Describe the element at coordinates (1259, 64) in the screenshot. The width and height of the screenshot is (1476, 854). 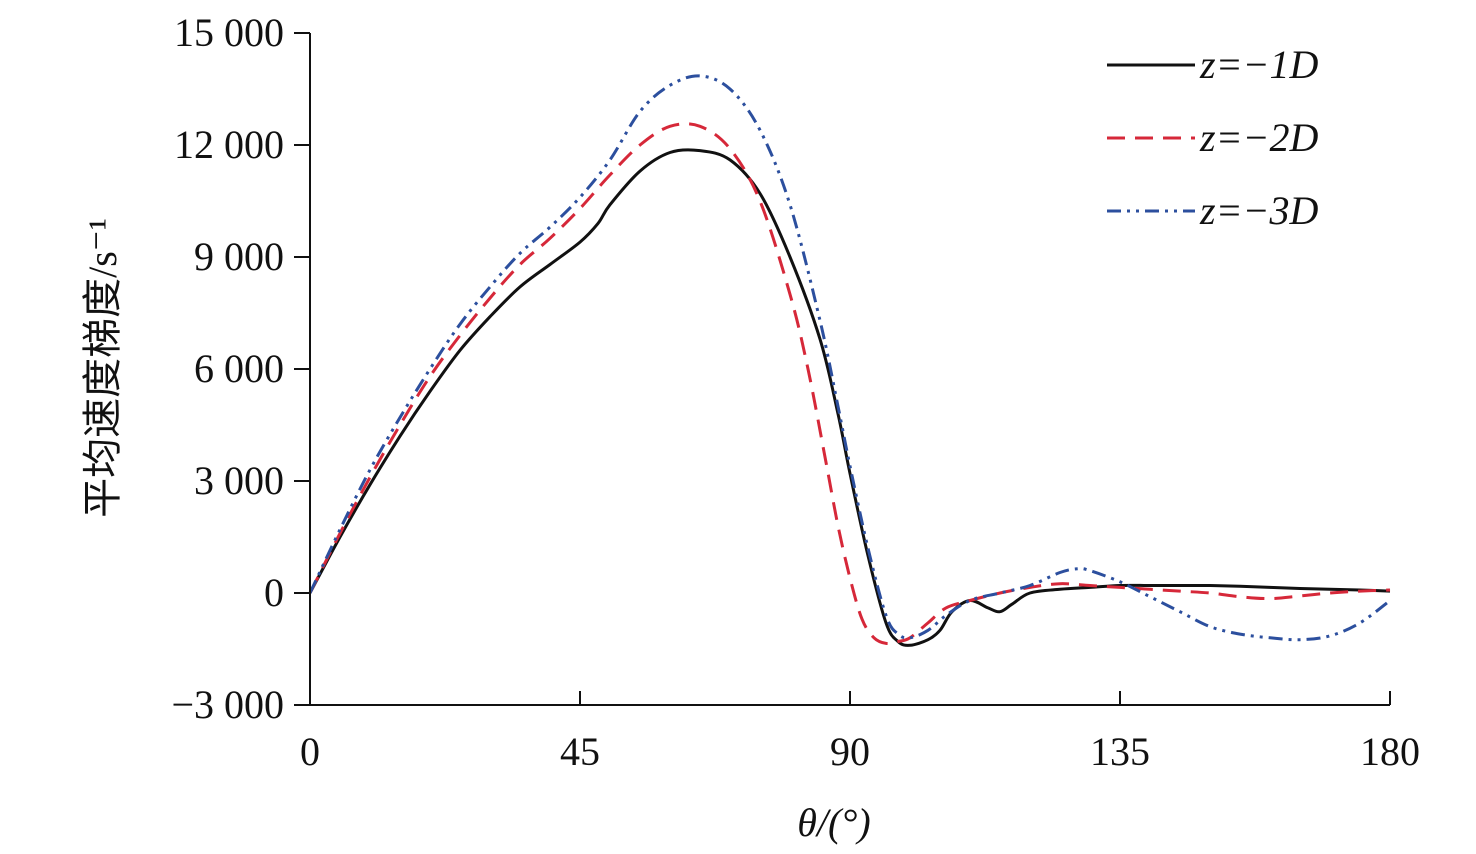
I see `legend-label-1: z=−1D` at that location.